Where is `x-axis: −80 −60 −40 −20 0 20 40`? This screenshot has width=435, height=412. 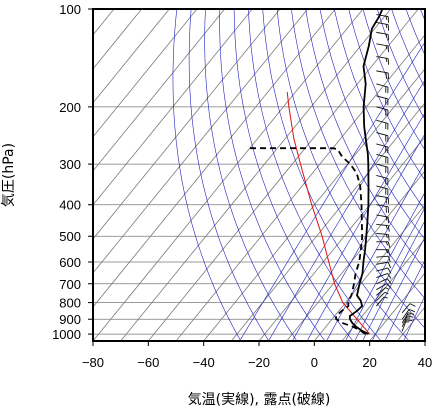 x-axis: −80 −60 −40 −20 0 20 40 is located at coordinates (257, 355).